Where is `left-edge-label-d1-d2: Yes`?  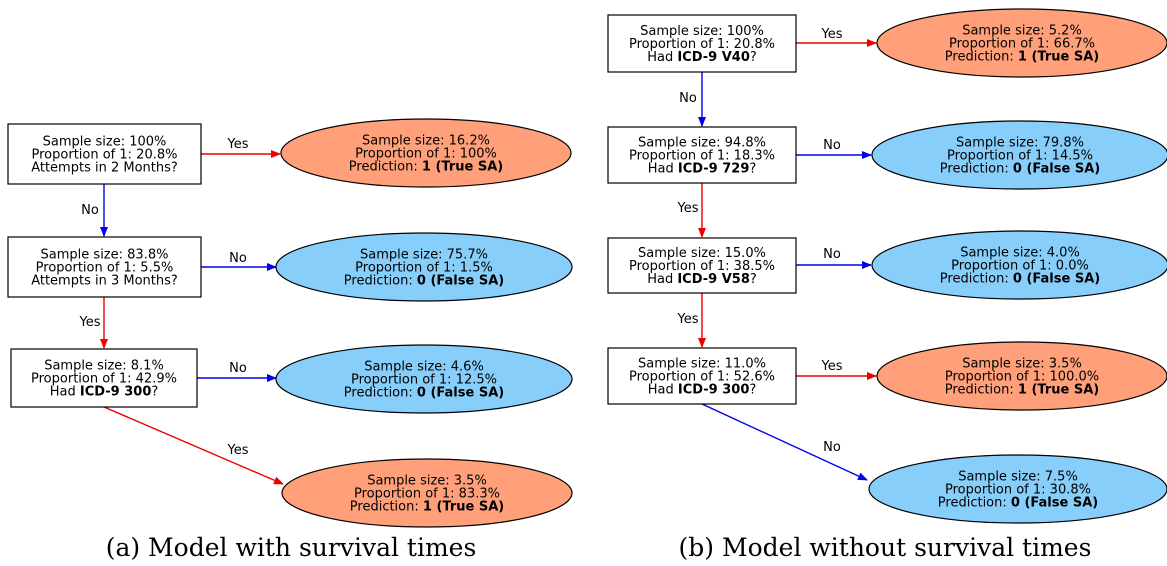 left-edge-label-d1-d2: Yes is located at coordinates (90, 322).